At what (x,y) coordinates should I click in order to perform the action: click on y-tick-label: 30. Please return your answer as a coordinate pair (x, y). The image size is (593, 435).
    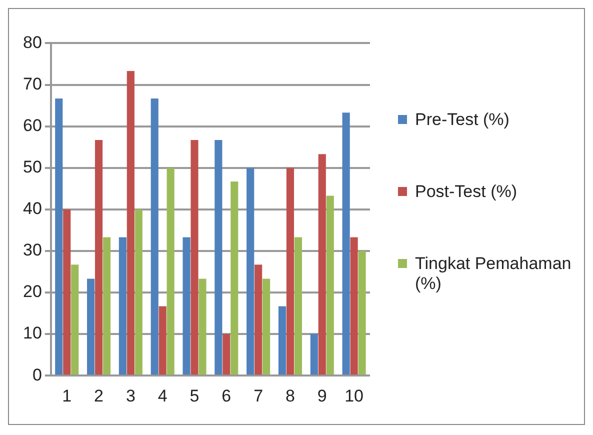
    Looking at the image, I should click on (32, 250).